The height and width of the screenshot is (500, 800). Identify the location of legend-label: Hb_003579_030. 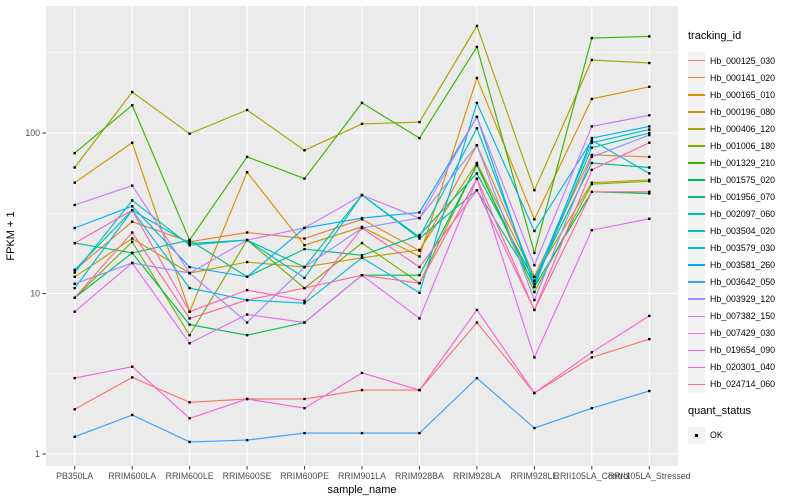
(743, 248).